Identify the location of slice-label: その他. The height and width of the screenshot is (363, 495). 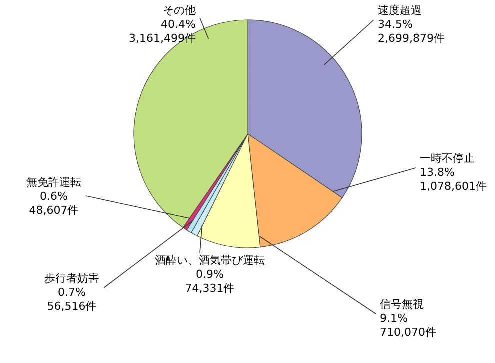
(179, 10).